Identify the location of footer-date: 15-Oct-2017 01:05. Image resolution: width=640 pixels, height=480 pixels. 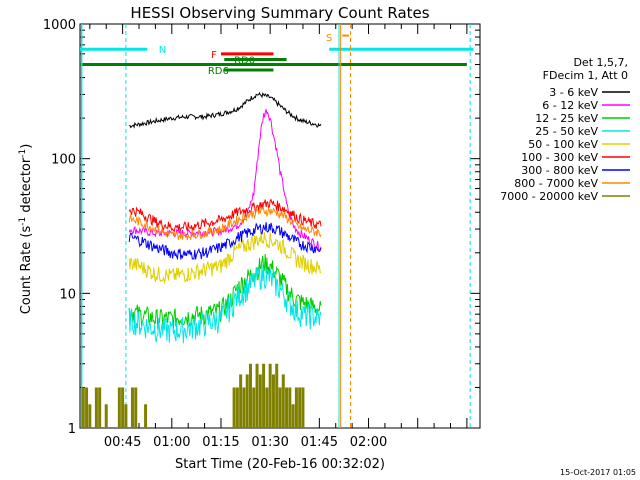
(598, 472).